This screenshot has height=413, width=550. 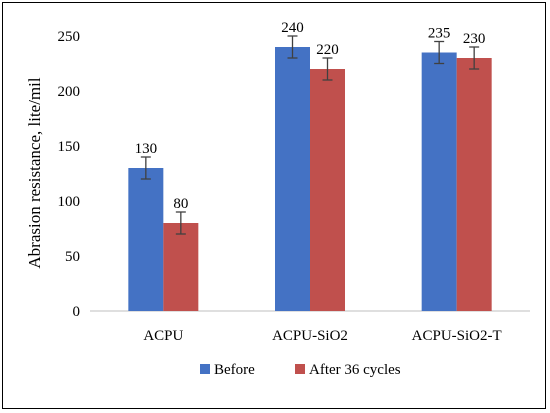 What do you see at coordinates (439, 34) in the screenshot?
I see `data-label: 235` at bounding box center [439, 34].